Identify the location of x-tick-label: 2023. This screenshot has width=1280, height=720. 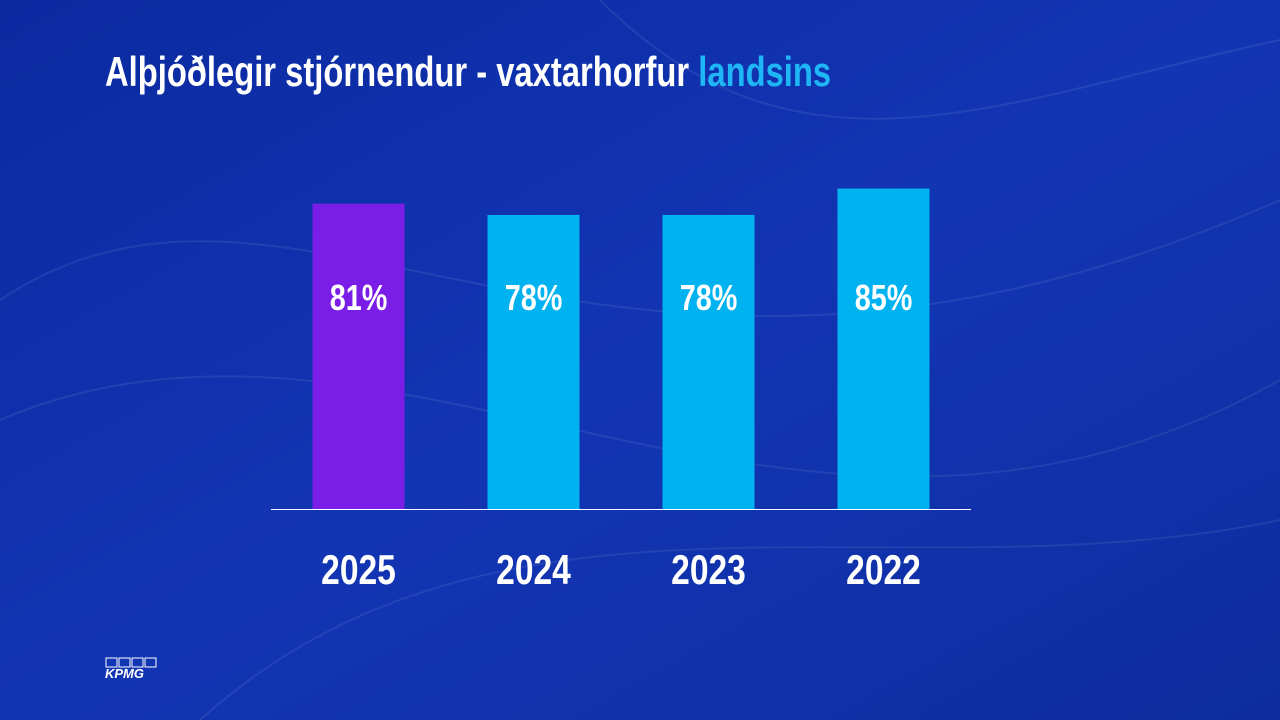
(708, 571).